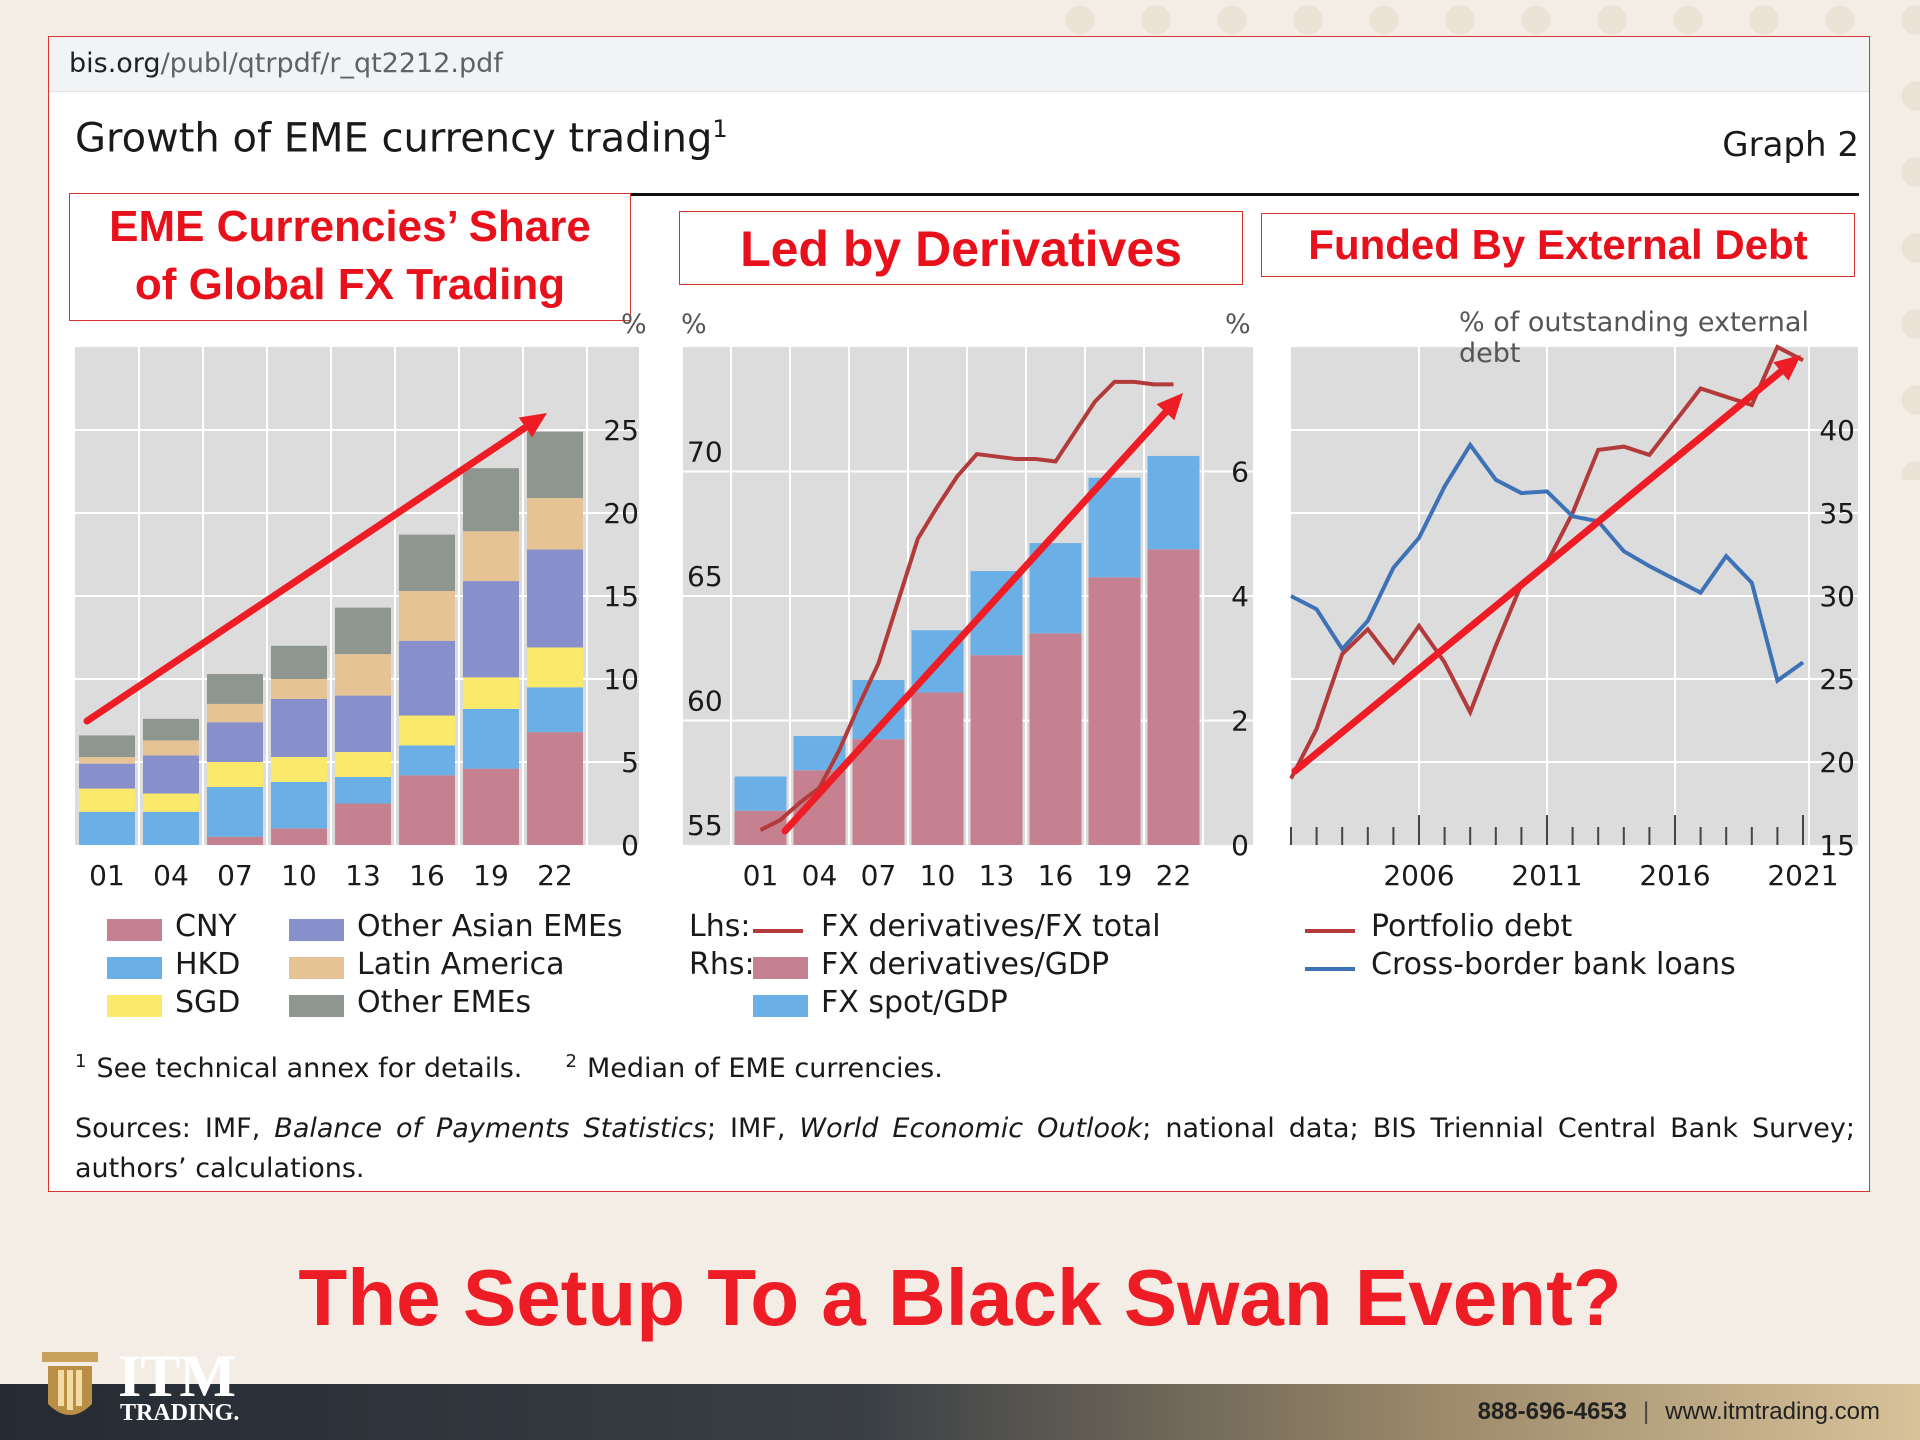 The width and height of the screenshot is (1920, 1440). Describe the element at coordinates (1787, 368) in the screenshot. I see `chart3-arrow-head` at that location.